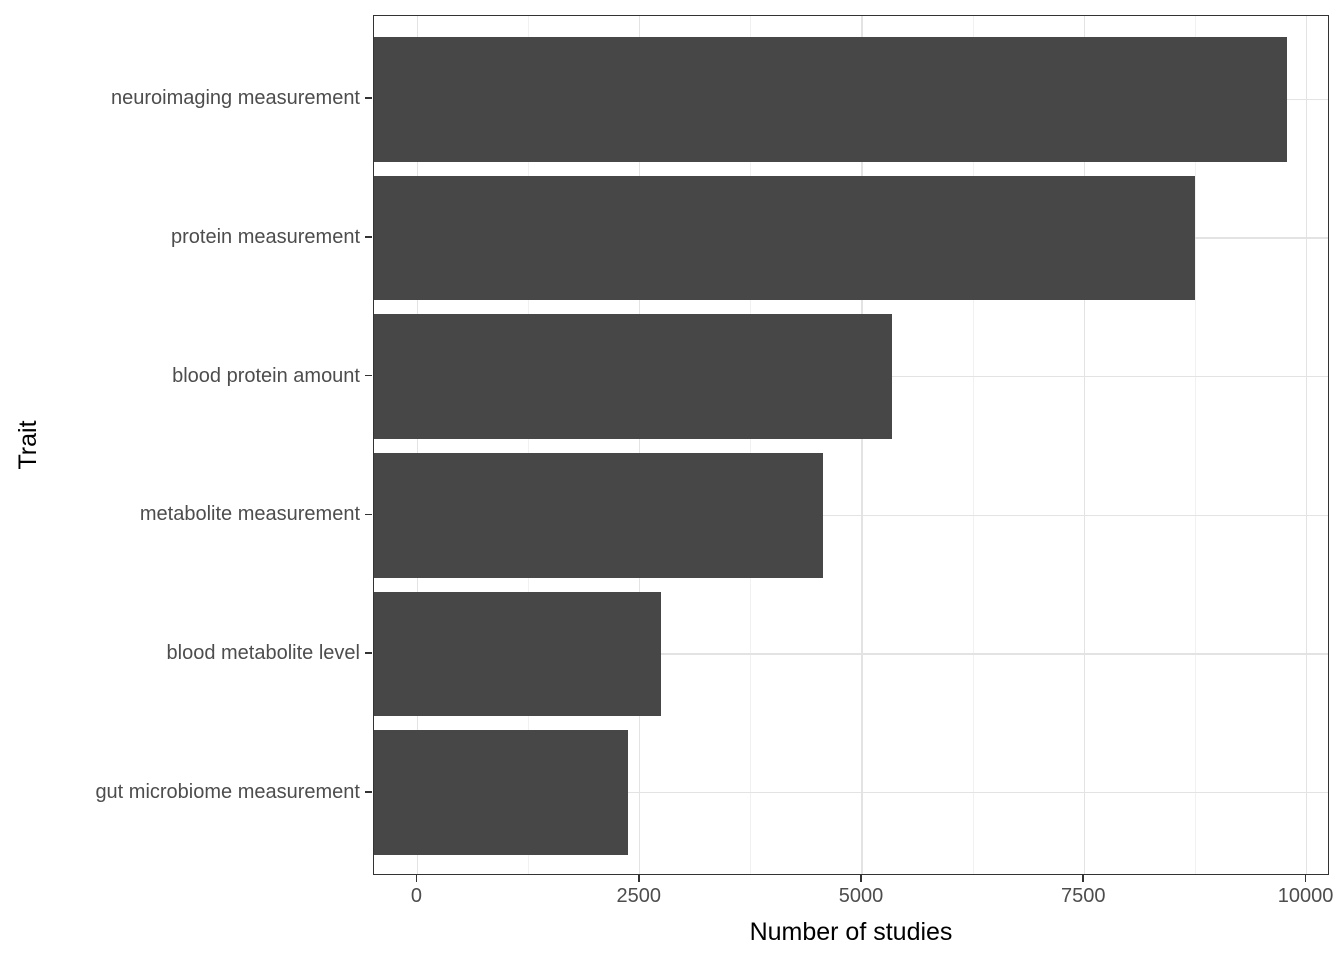 This screenshot has height=960, width=1344. Describe the element at coordinates (249, 514) in the screenshot. I see `y-tick-label: metabolite measurement` at that location.